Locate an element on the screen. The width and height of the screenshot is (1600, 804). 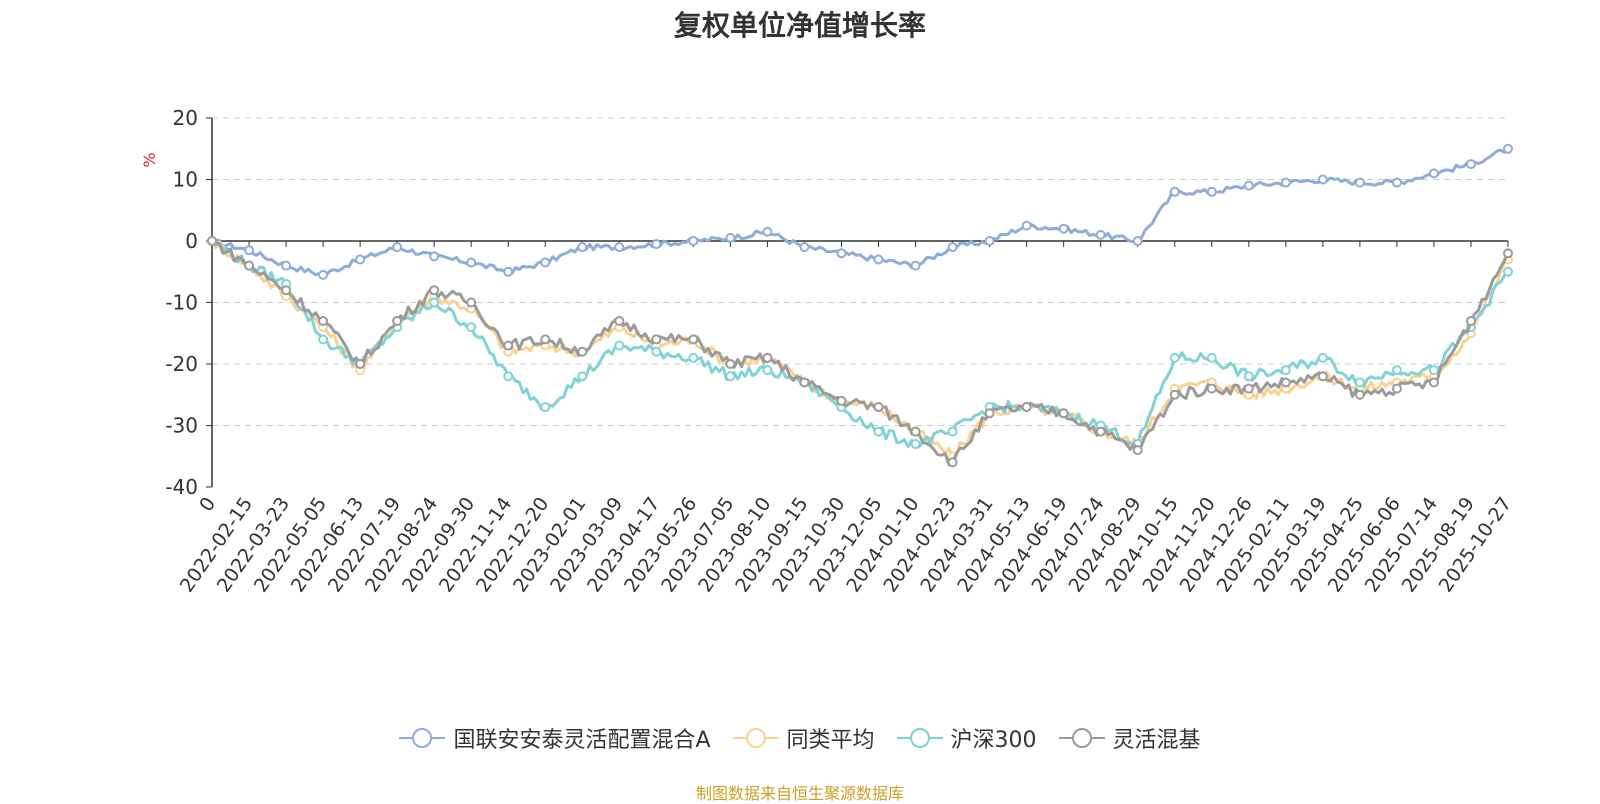
legend: 国联安安泰灵活配置混合A 同类平均 沪深300 灵活混基 is located at coordinates (800, 738).